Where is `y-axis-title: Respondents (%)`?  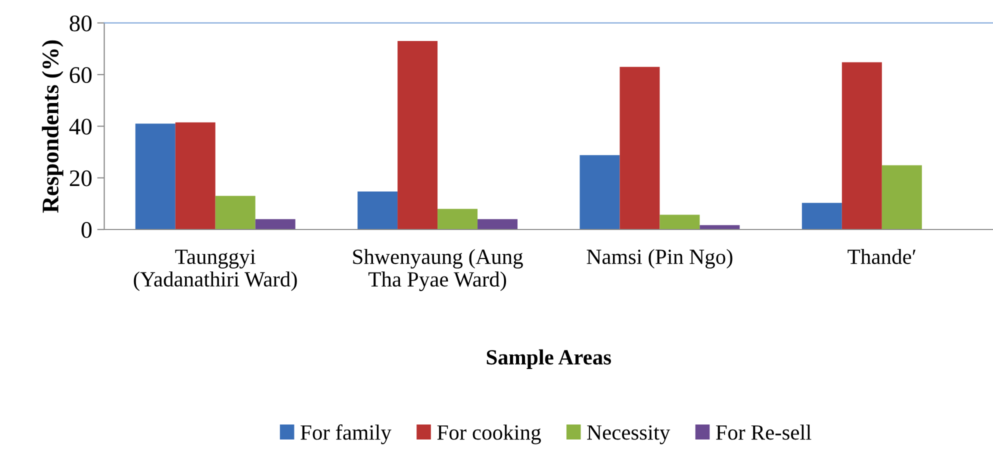 y-axis-title: Respondents (%) is located at coordinates (53, 126).